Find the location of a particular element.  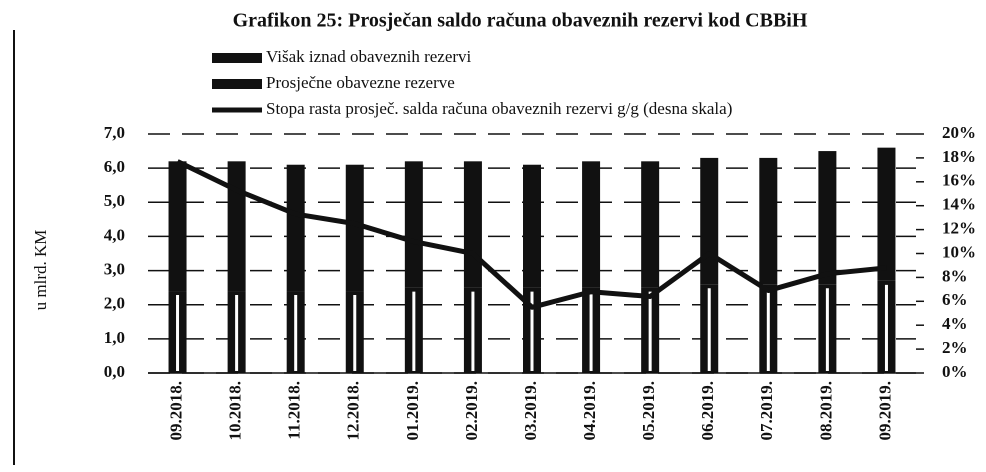

y2-tick-label: 4% is located at coordinates (955, 323).